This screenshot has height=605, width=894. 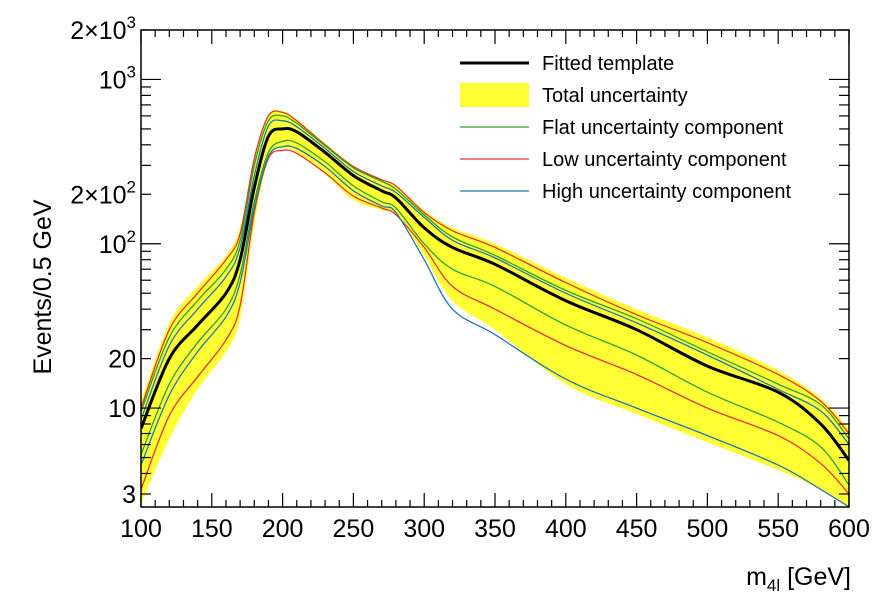 What do you see at coordinates (122, 360) in the screenshot?
I see `y-tick-label: 20` at bounding box center [122, 360].